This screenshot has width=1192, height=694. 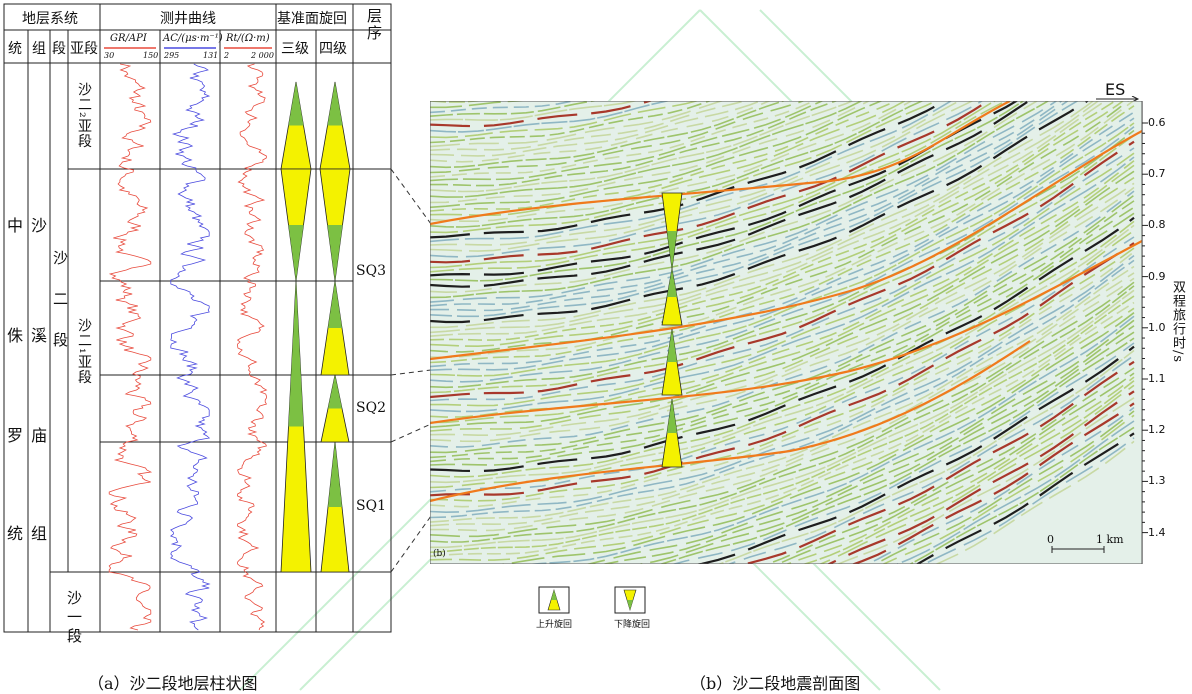 I want to click on series-char-2: 侏, so click(x=15, y=335).